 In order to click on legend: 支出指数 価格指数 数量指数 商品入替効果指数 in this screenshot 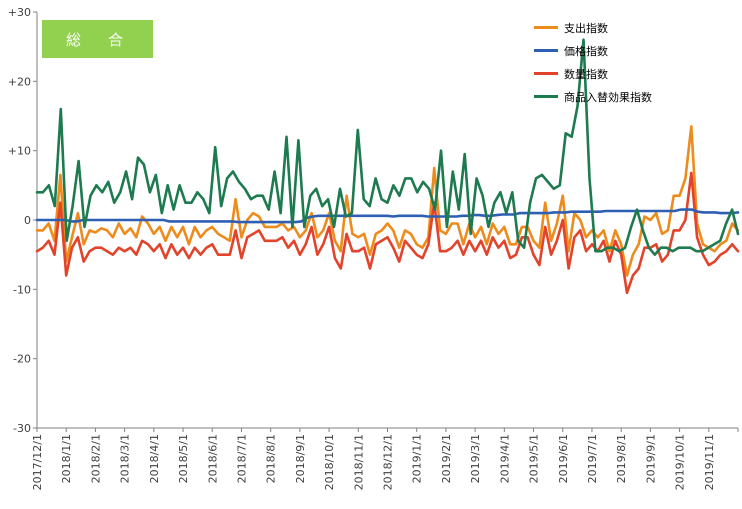, I will do `click(593, 62)`.